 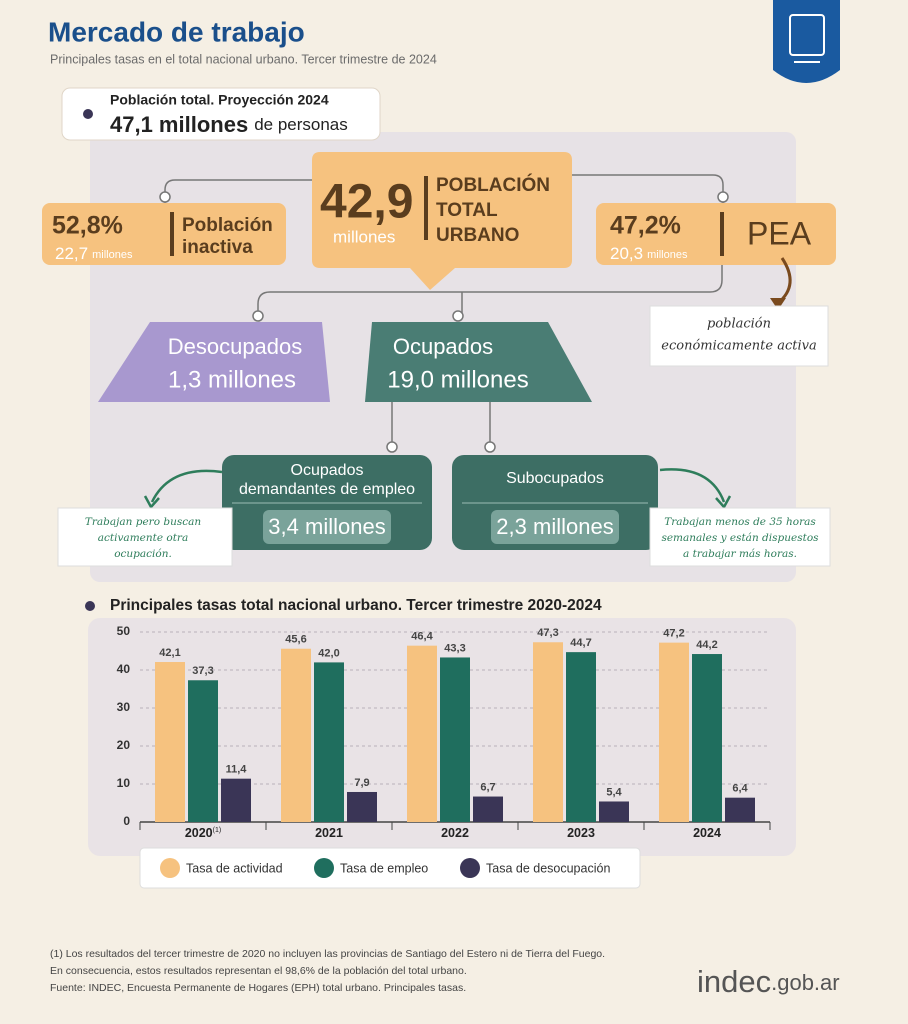 What do you see at coordinates (87, 226) in the screenshot?
I see `inactiva-percent: 52,8%` at bounding box center [87, 226].